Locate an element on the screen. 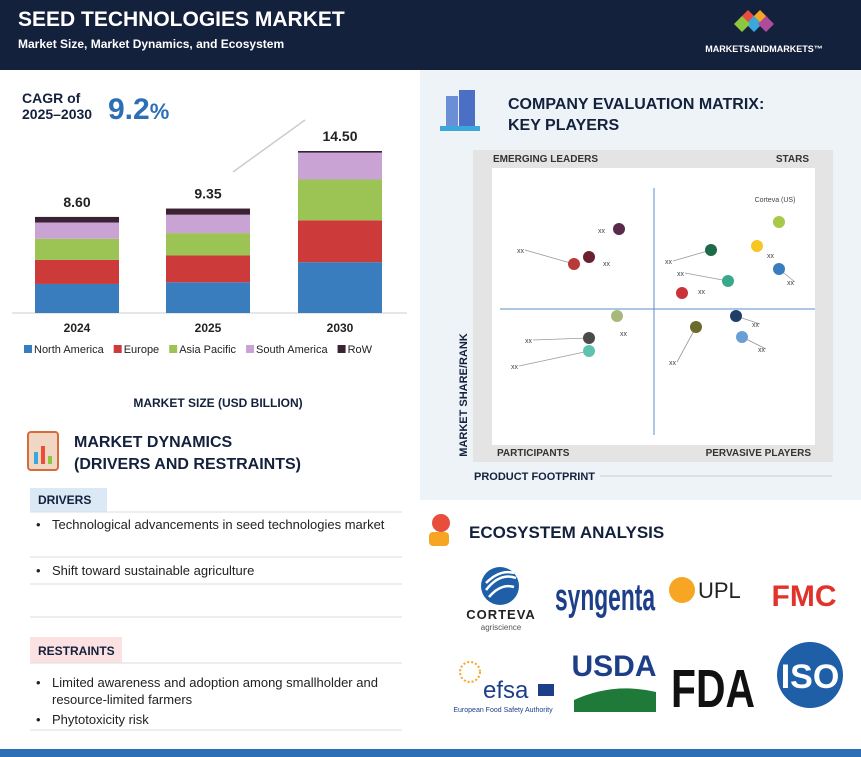 This screenshot has height=757, width=861. quadrant-label: STARS is located at coordinates (792, 159).